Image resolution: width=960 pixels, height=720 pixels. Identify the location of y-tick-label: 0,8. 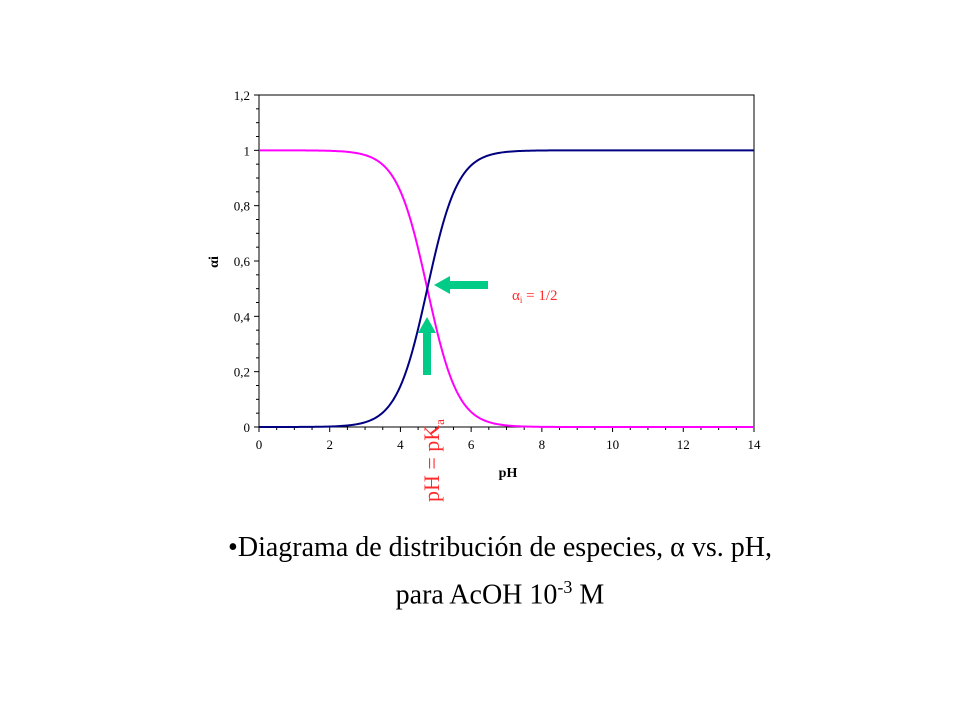
(242, 206).